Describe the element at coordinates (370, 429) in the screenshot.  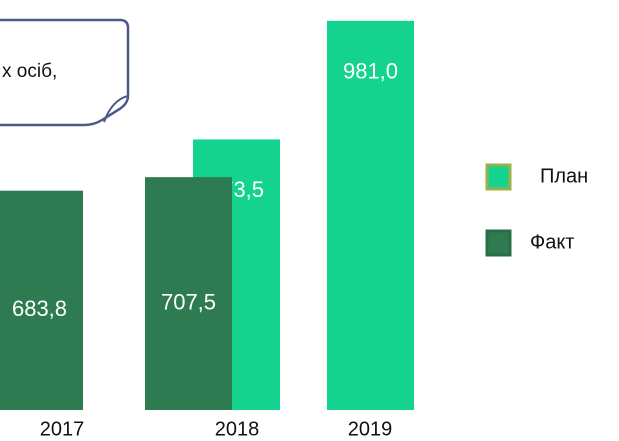
I see `x-tick-label: 2019` at that location.